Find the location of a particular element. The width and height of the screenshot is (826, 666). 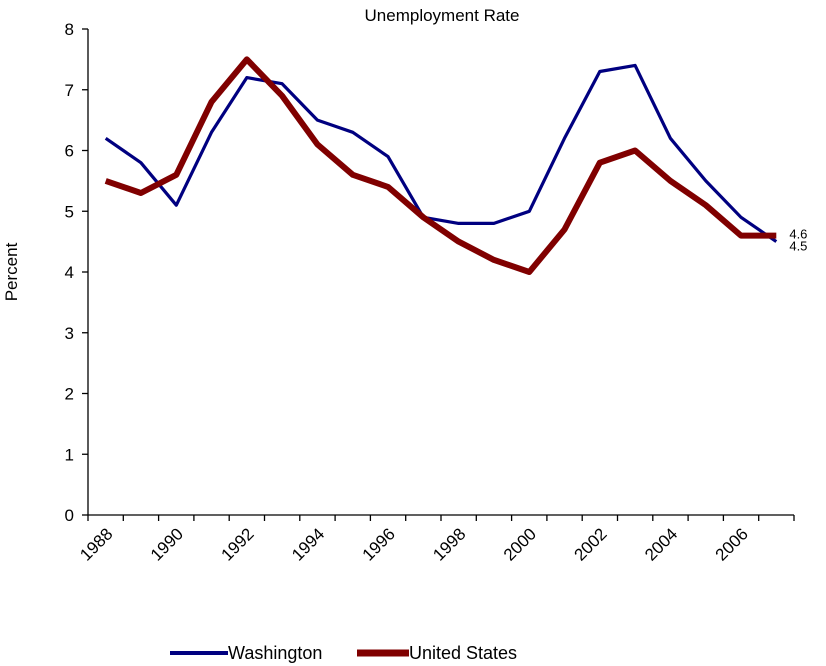

x-tick-label: 1988 is located at coordinates (96, 544).